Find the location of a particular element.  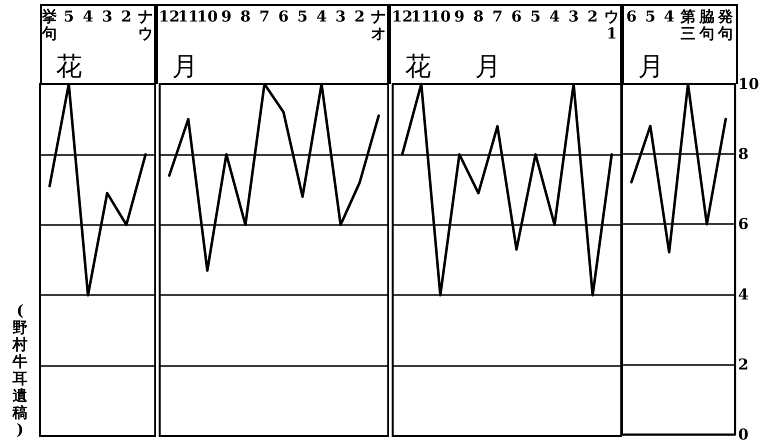

y-tick-label: 6 is located at coordinates (743, 224).